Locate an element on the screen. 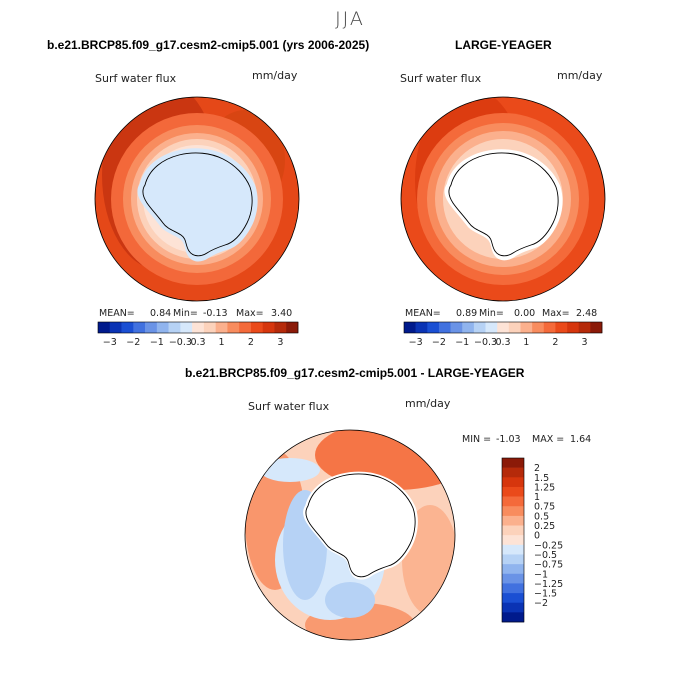  colorbar-tick-label: −1.25 is located at coordinates (548, 584).